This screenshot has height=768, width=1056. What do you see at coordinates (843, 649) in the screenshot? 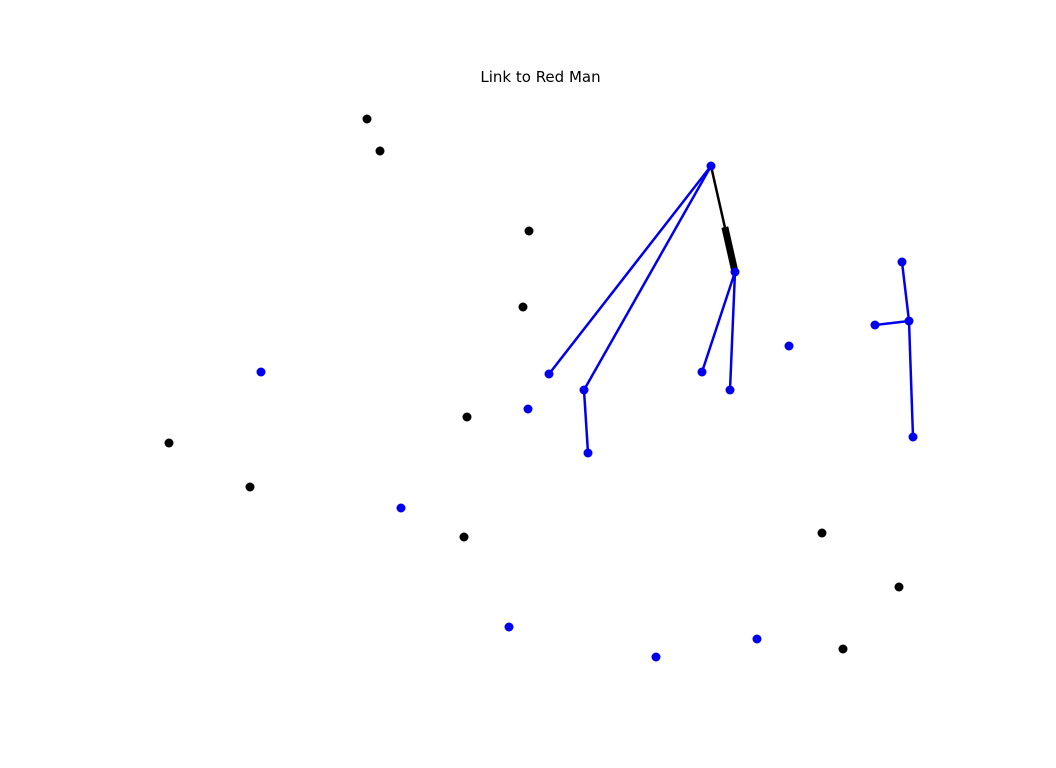
I see `node-n29` at bounding box center [843, 649].